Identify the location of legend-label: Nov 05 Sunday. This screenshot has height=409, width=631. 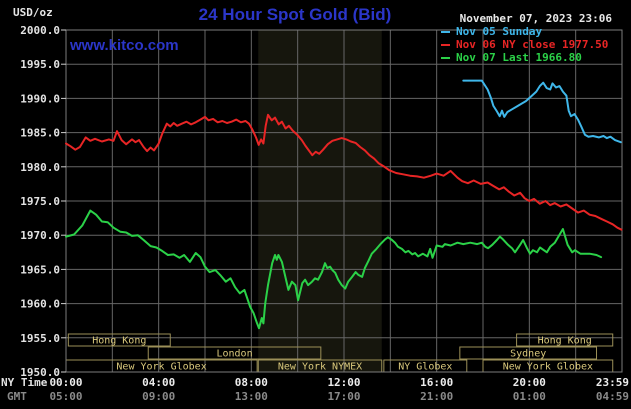
(499, 31).